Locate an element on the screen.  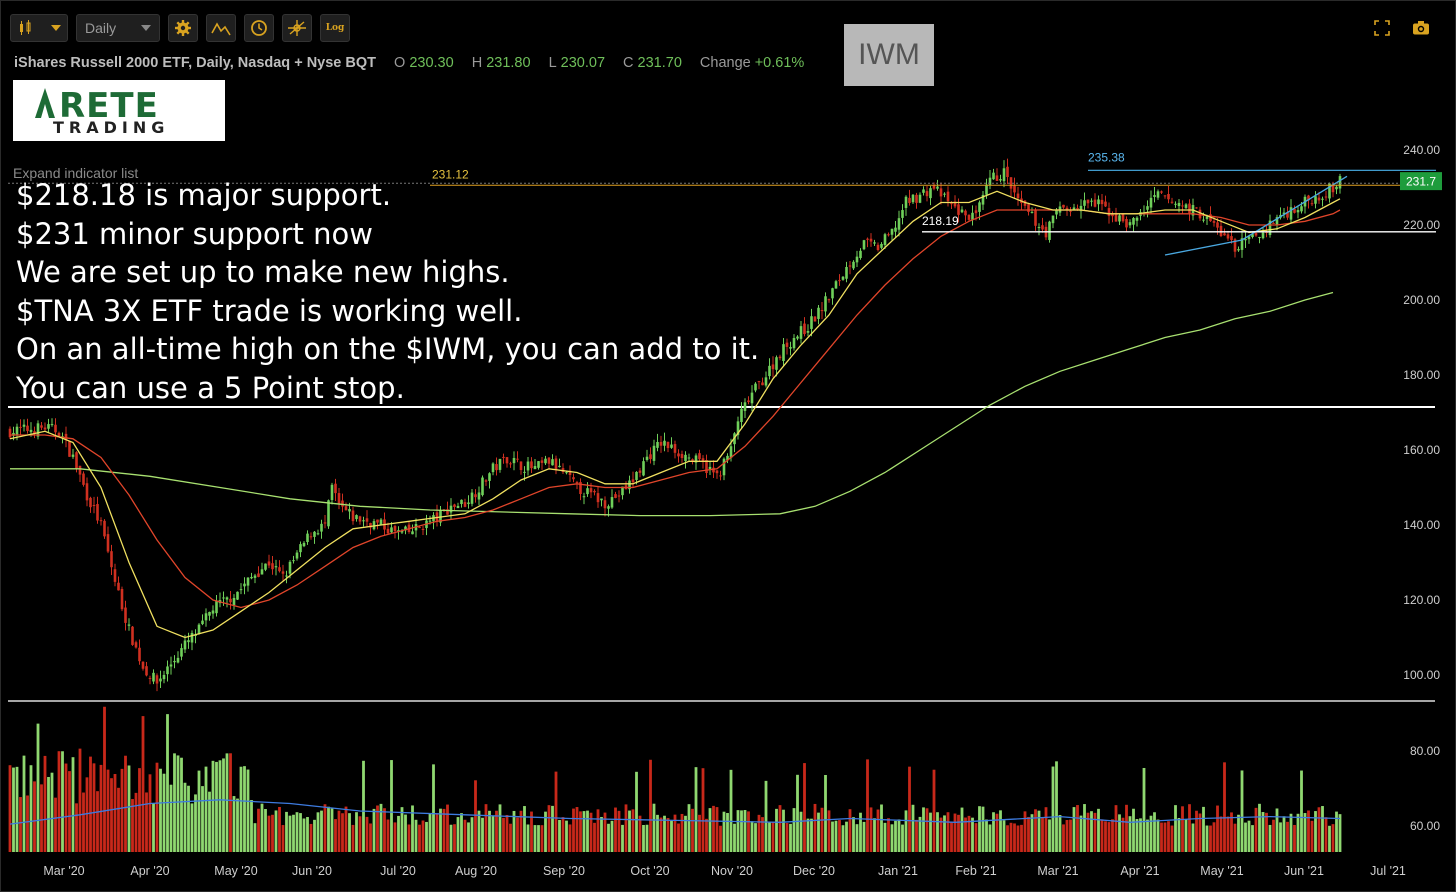
note-line: $231 minor support now is located at coordinates (194, 233).